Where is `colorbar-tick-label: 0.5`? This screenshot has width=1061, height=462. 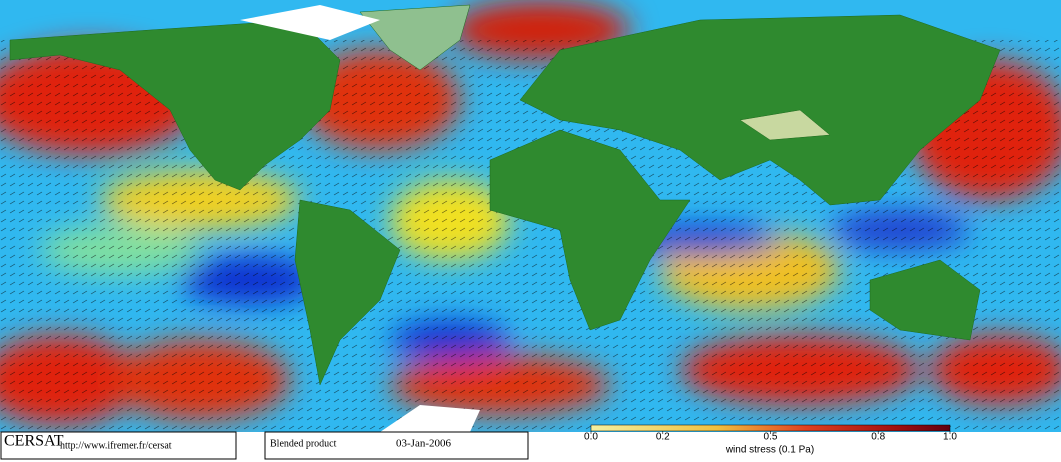
colorbar-tick-label: 0.5 is located at coordinates (771, 437).